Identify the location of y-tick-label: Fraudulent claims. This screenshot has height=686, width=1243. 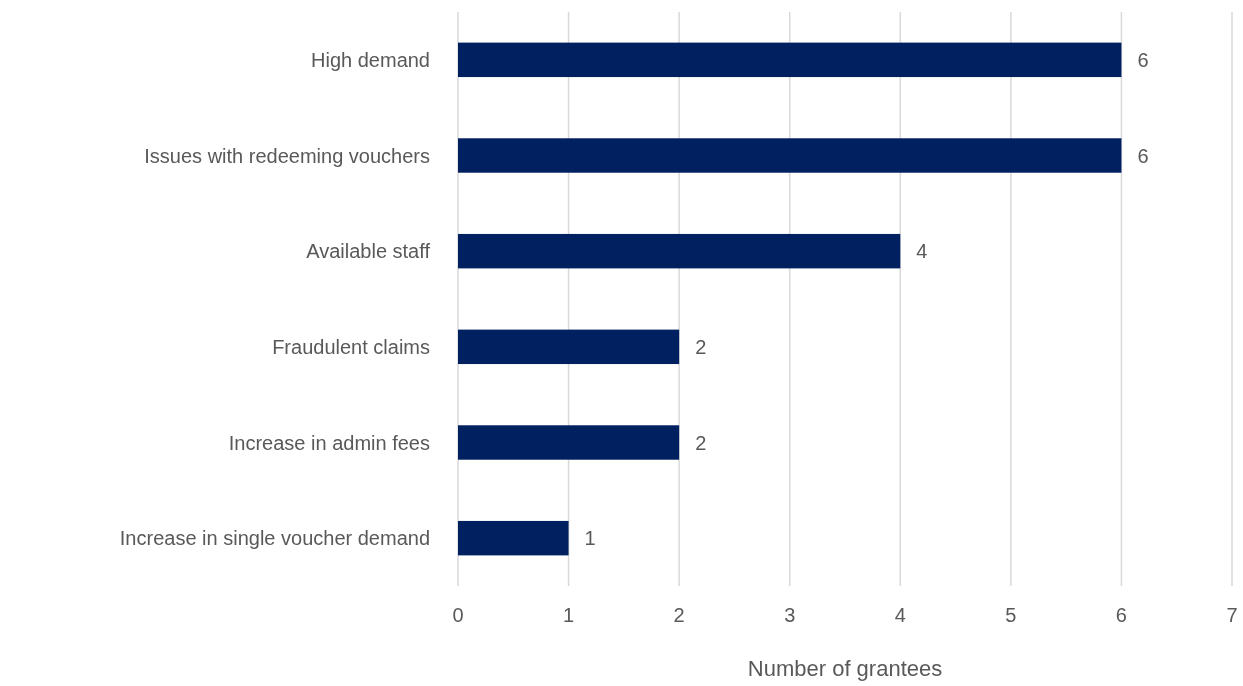
(351, 346).